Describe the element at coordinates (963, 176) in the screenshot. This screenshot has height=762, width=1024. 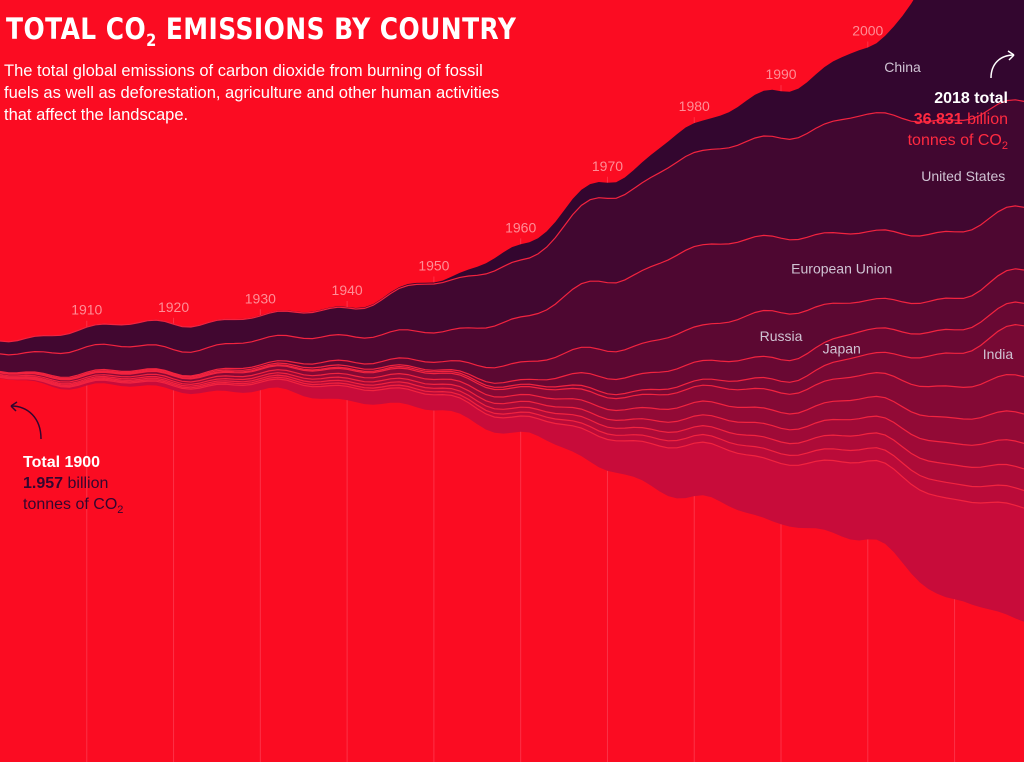
I see `label-united-states: United States` at that location.